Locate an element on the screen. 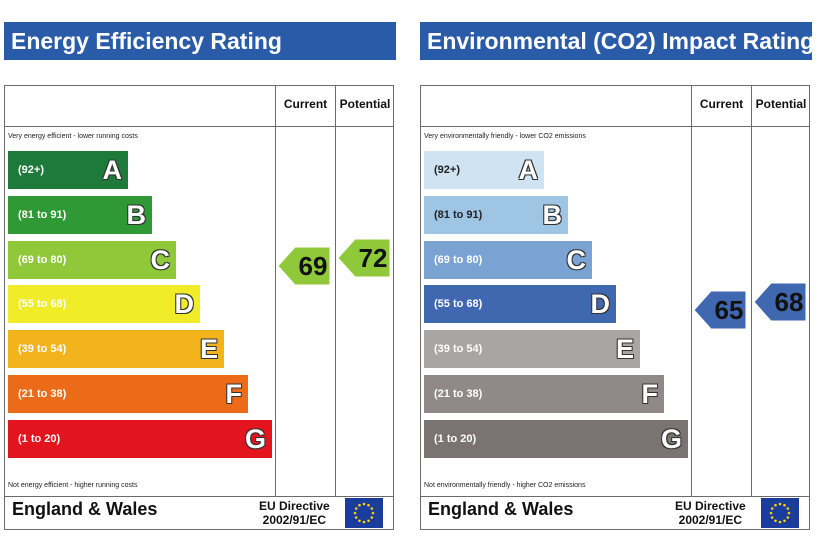 Image resolution: width=820 pixels, height=547 pixels. current-rating-value: 69 is located at coordinates (313, 266).